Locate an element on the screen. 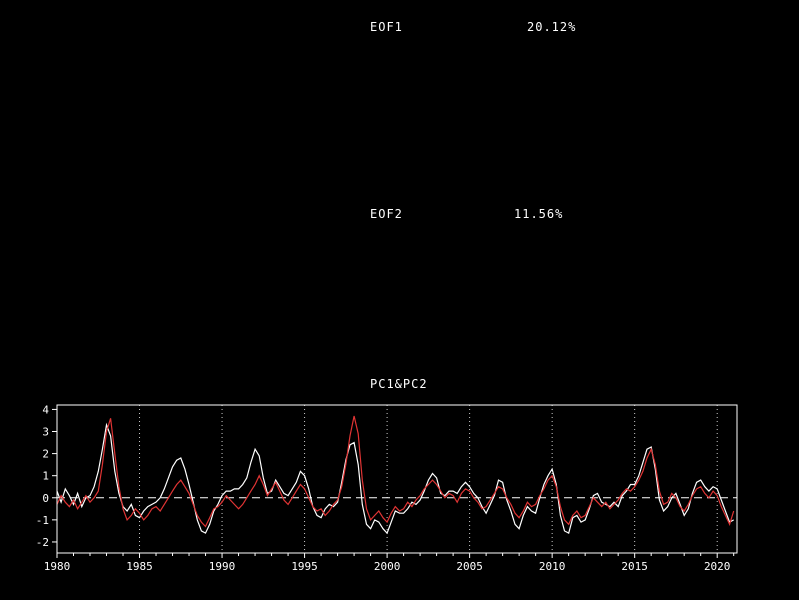  svg-text: 3 is located at coordinates (45, 432).